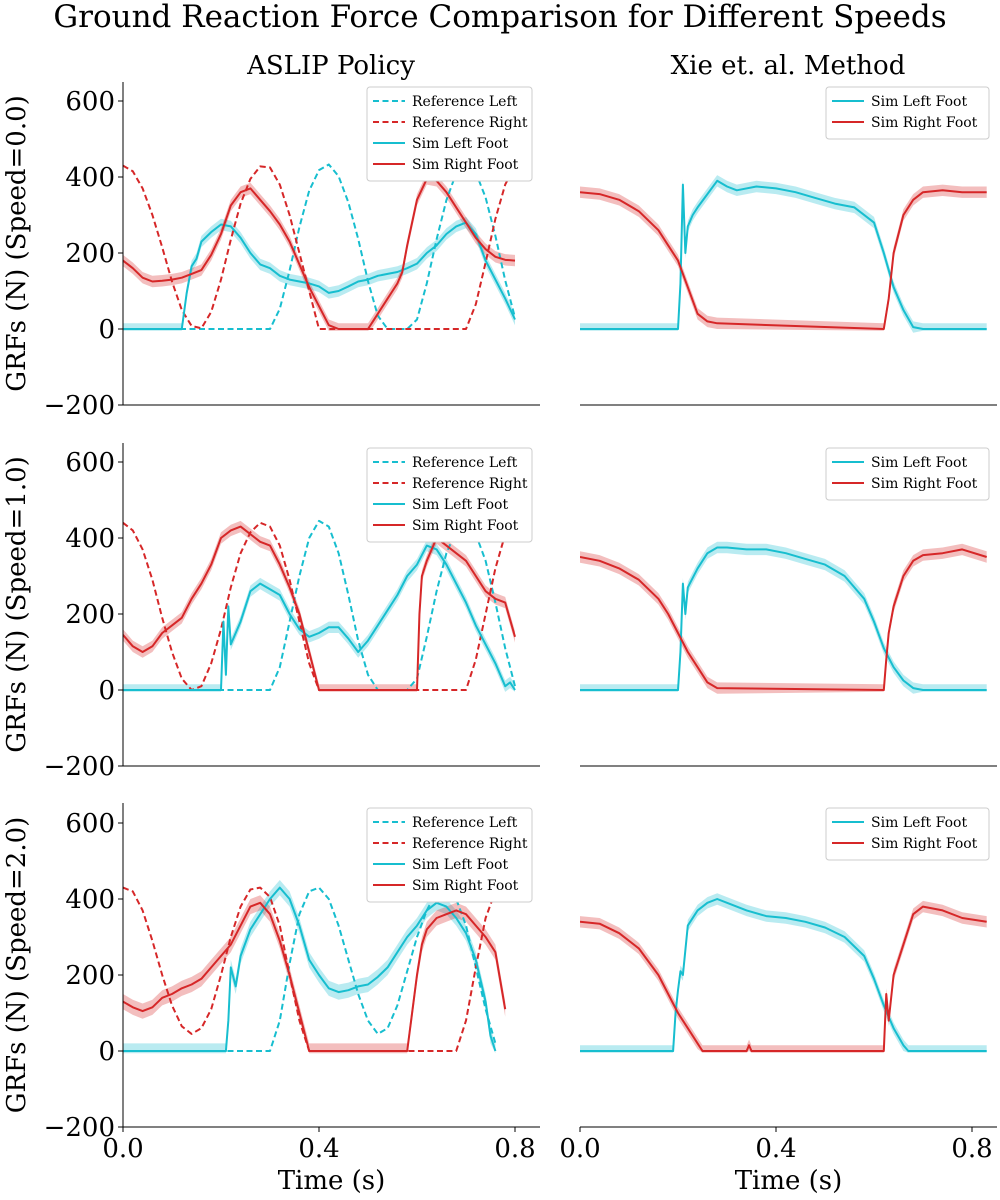 The width and height of the screenshot is (1000, 1200). I want to click on column-title-xie: Xie et. al. Method, so click(788, 66).